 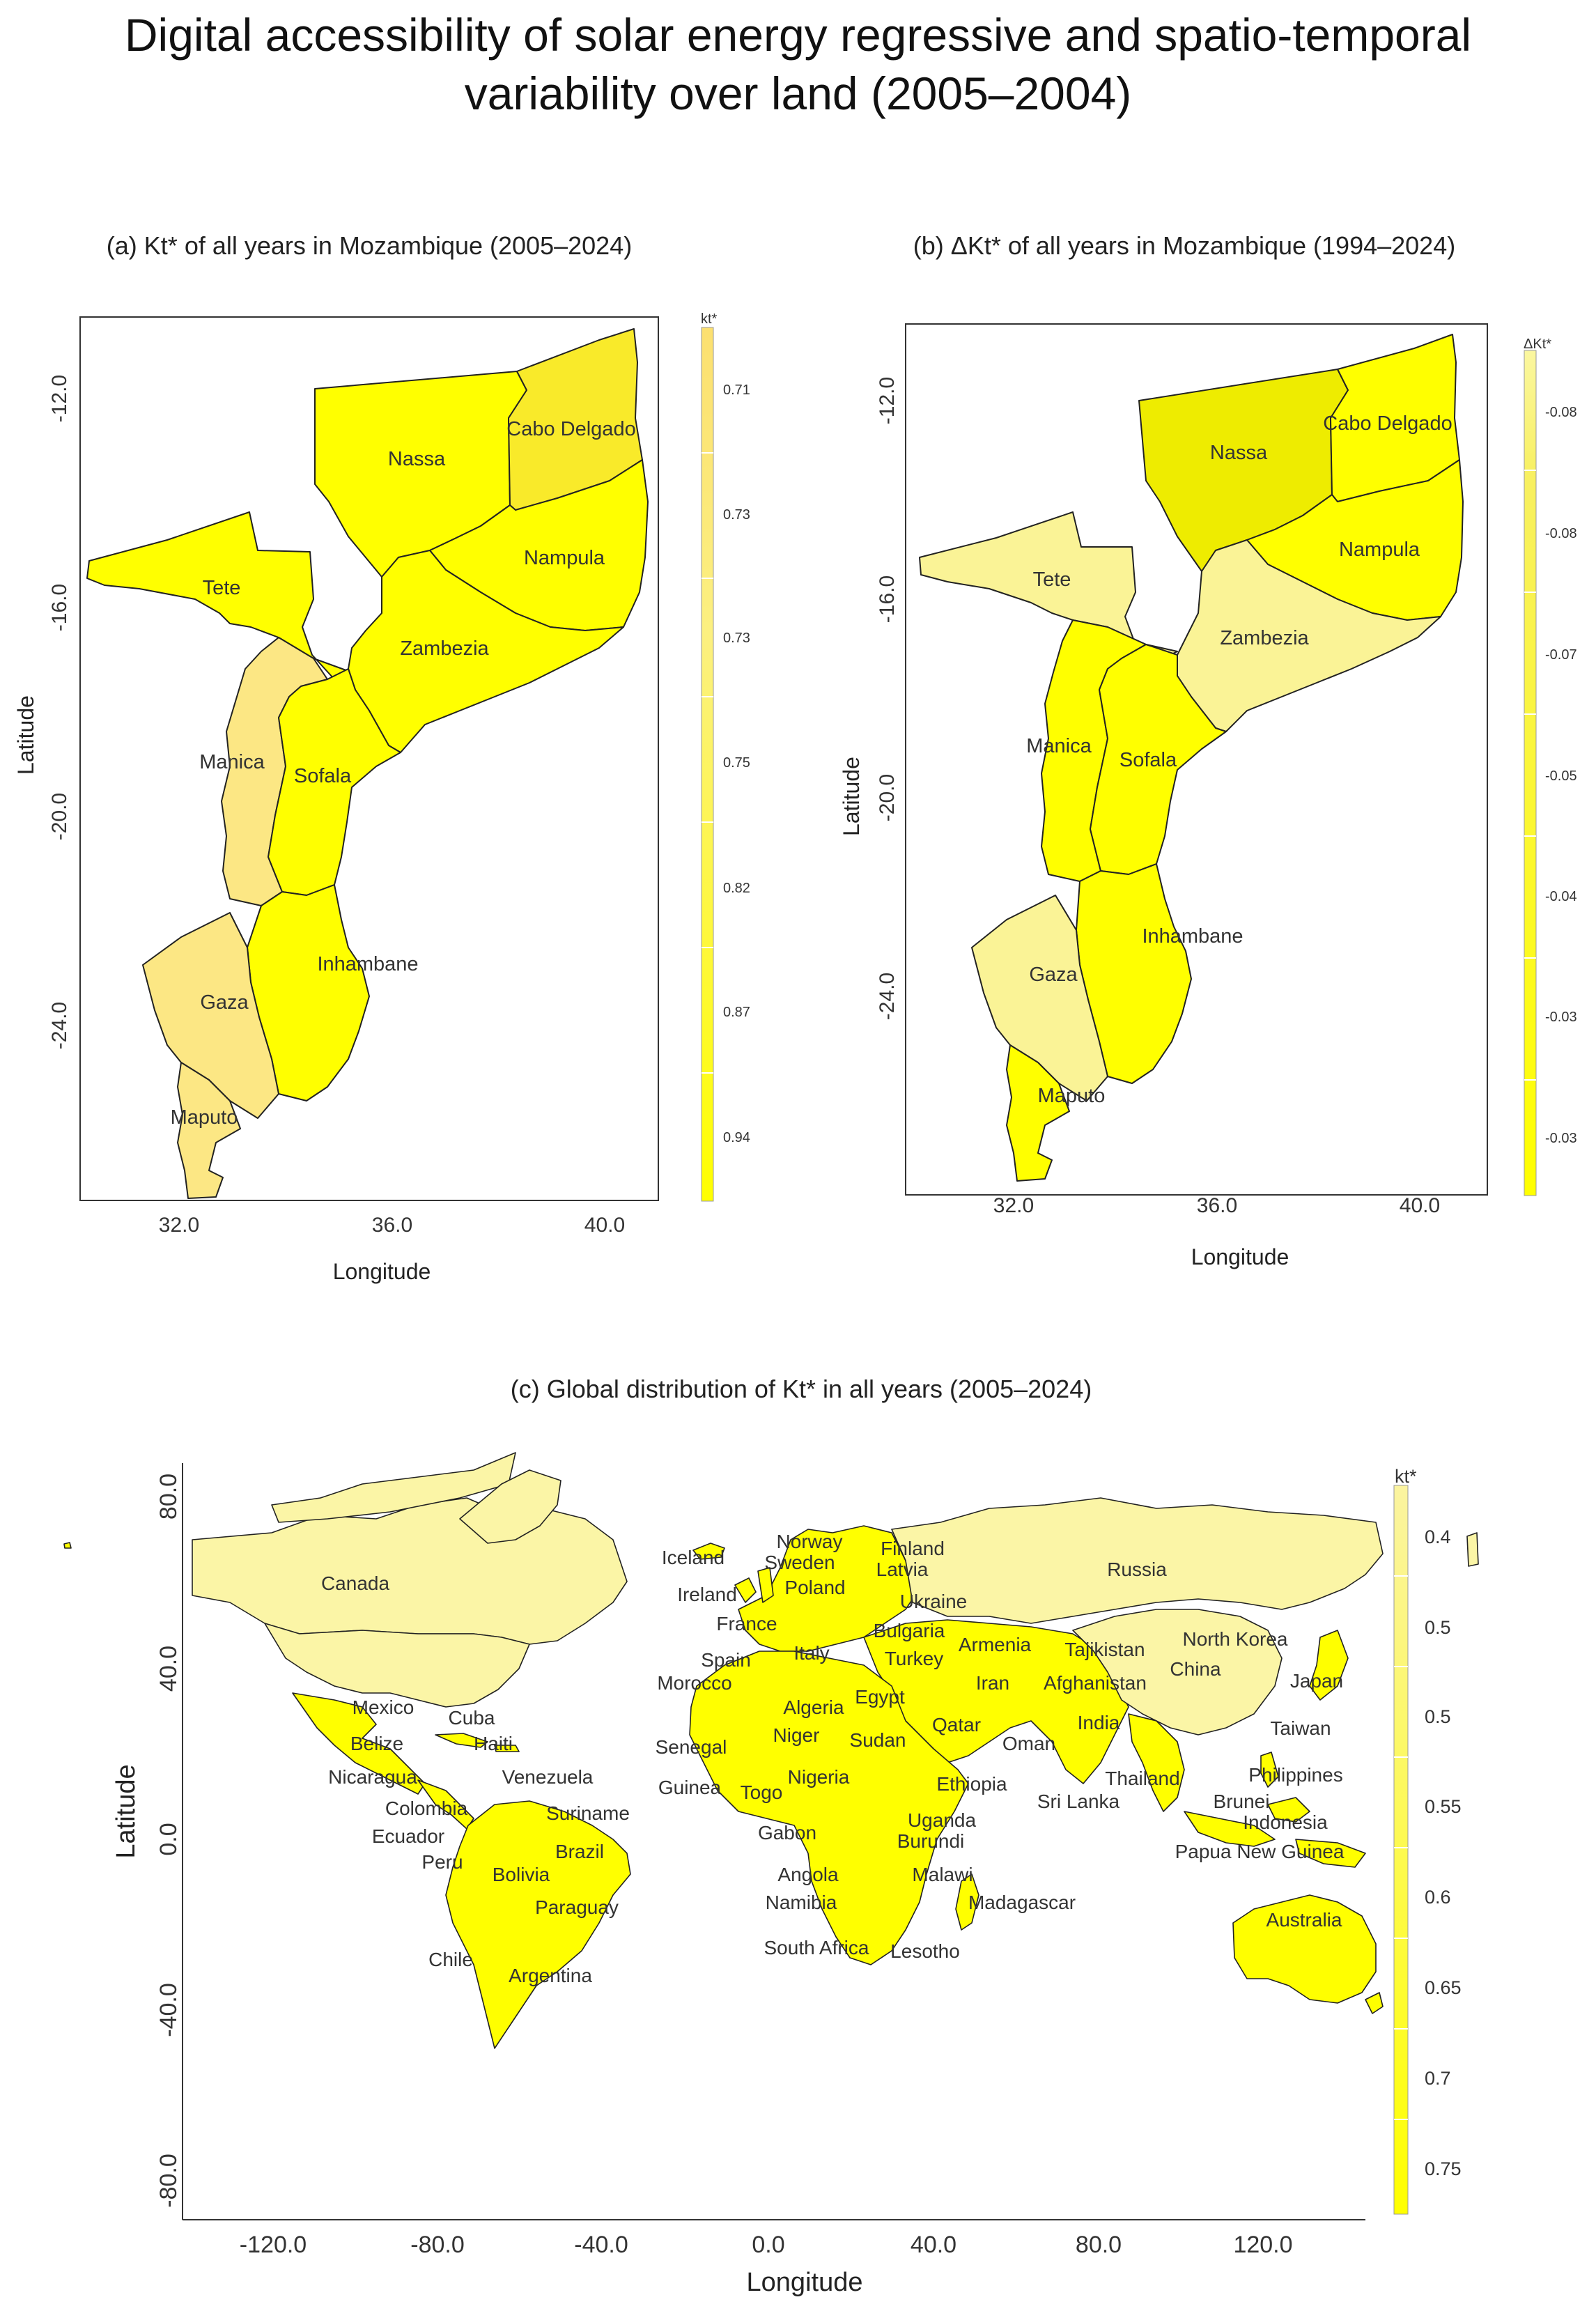 I want to click on country-label: Guinea, so click(x=690, y=1787).